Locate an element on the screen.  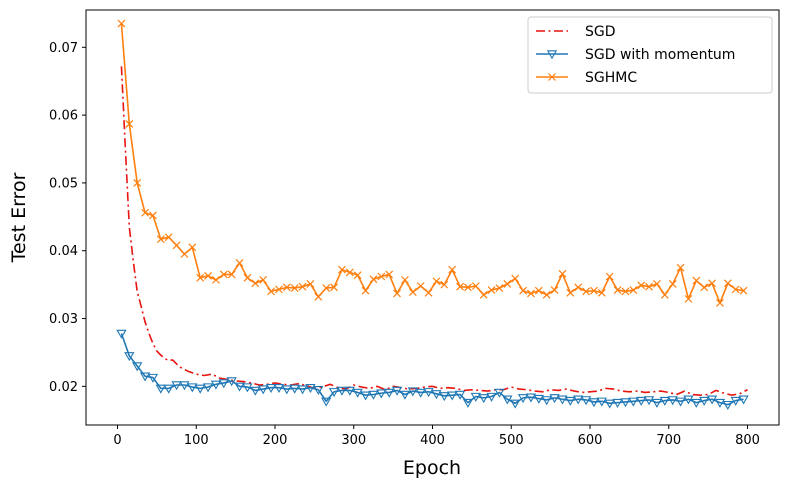
x-tick-label-6: 600 is located at coordinates (590, 440).